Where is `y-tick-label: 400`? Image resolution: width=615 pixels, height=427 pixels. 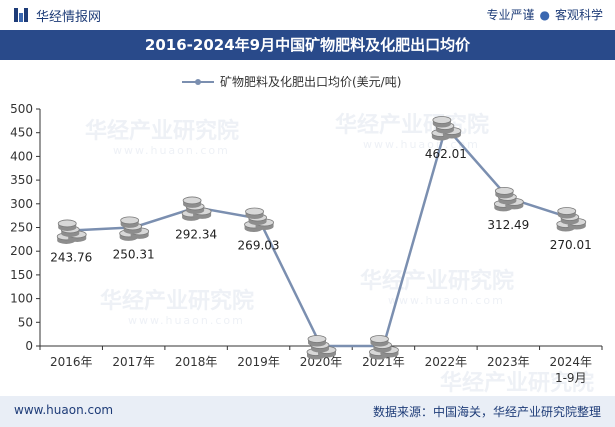 y-tick-label: 400 is located at coordinates (21, 156).